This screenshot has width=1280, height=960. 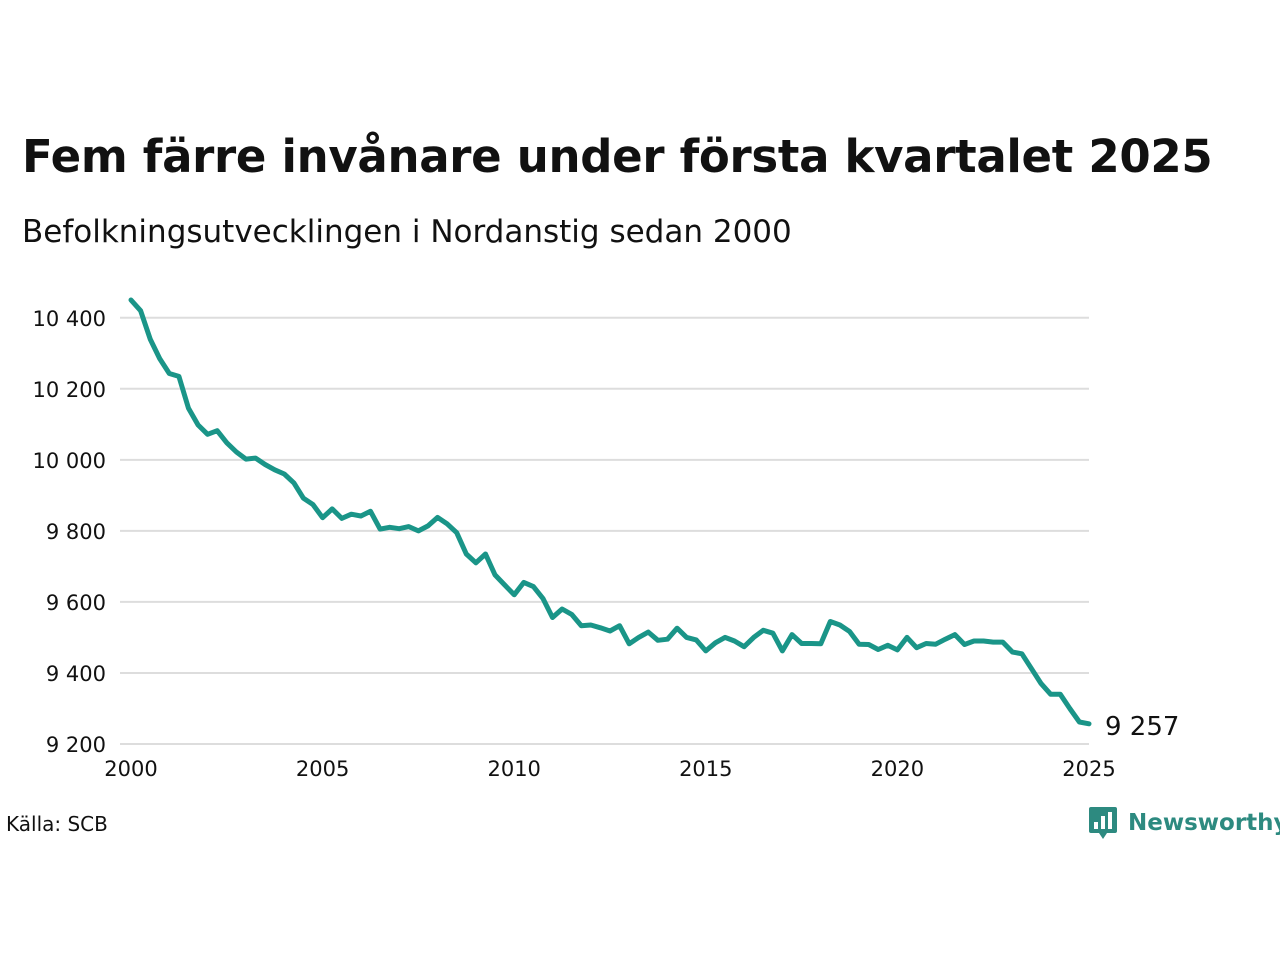 I want to click on x-tick-label: 2020, so click(x=897, y=769).